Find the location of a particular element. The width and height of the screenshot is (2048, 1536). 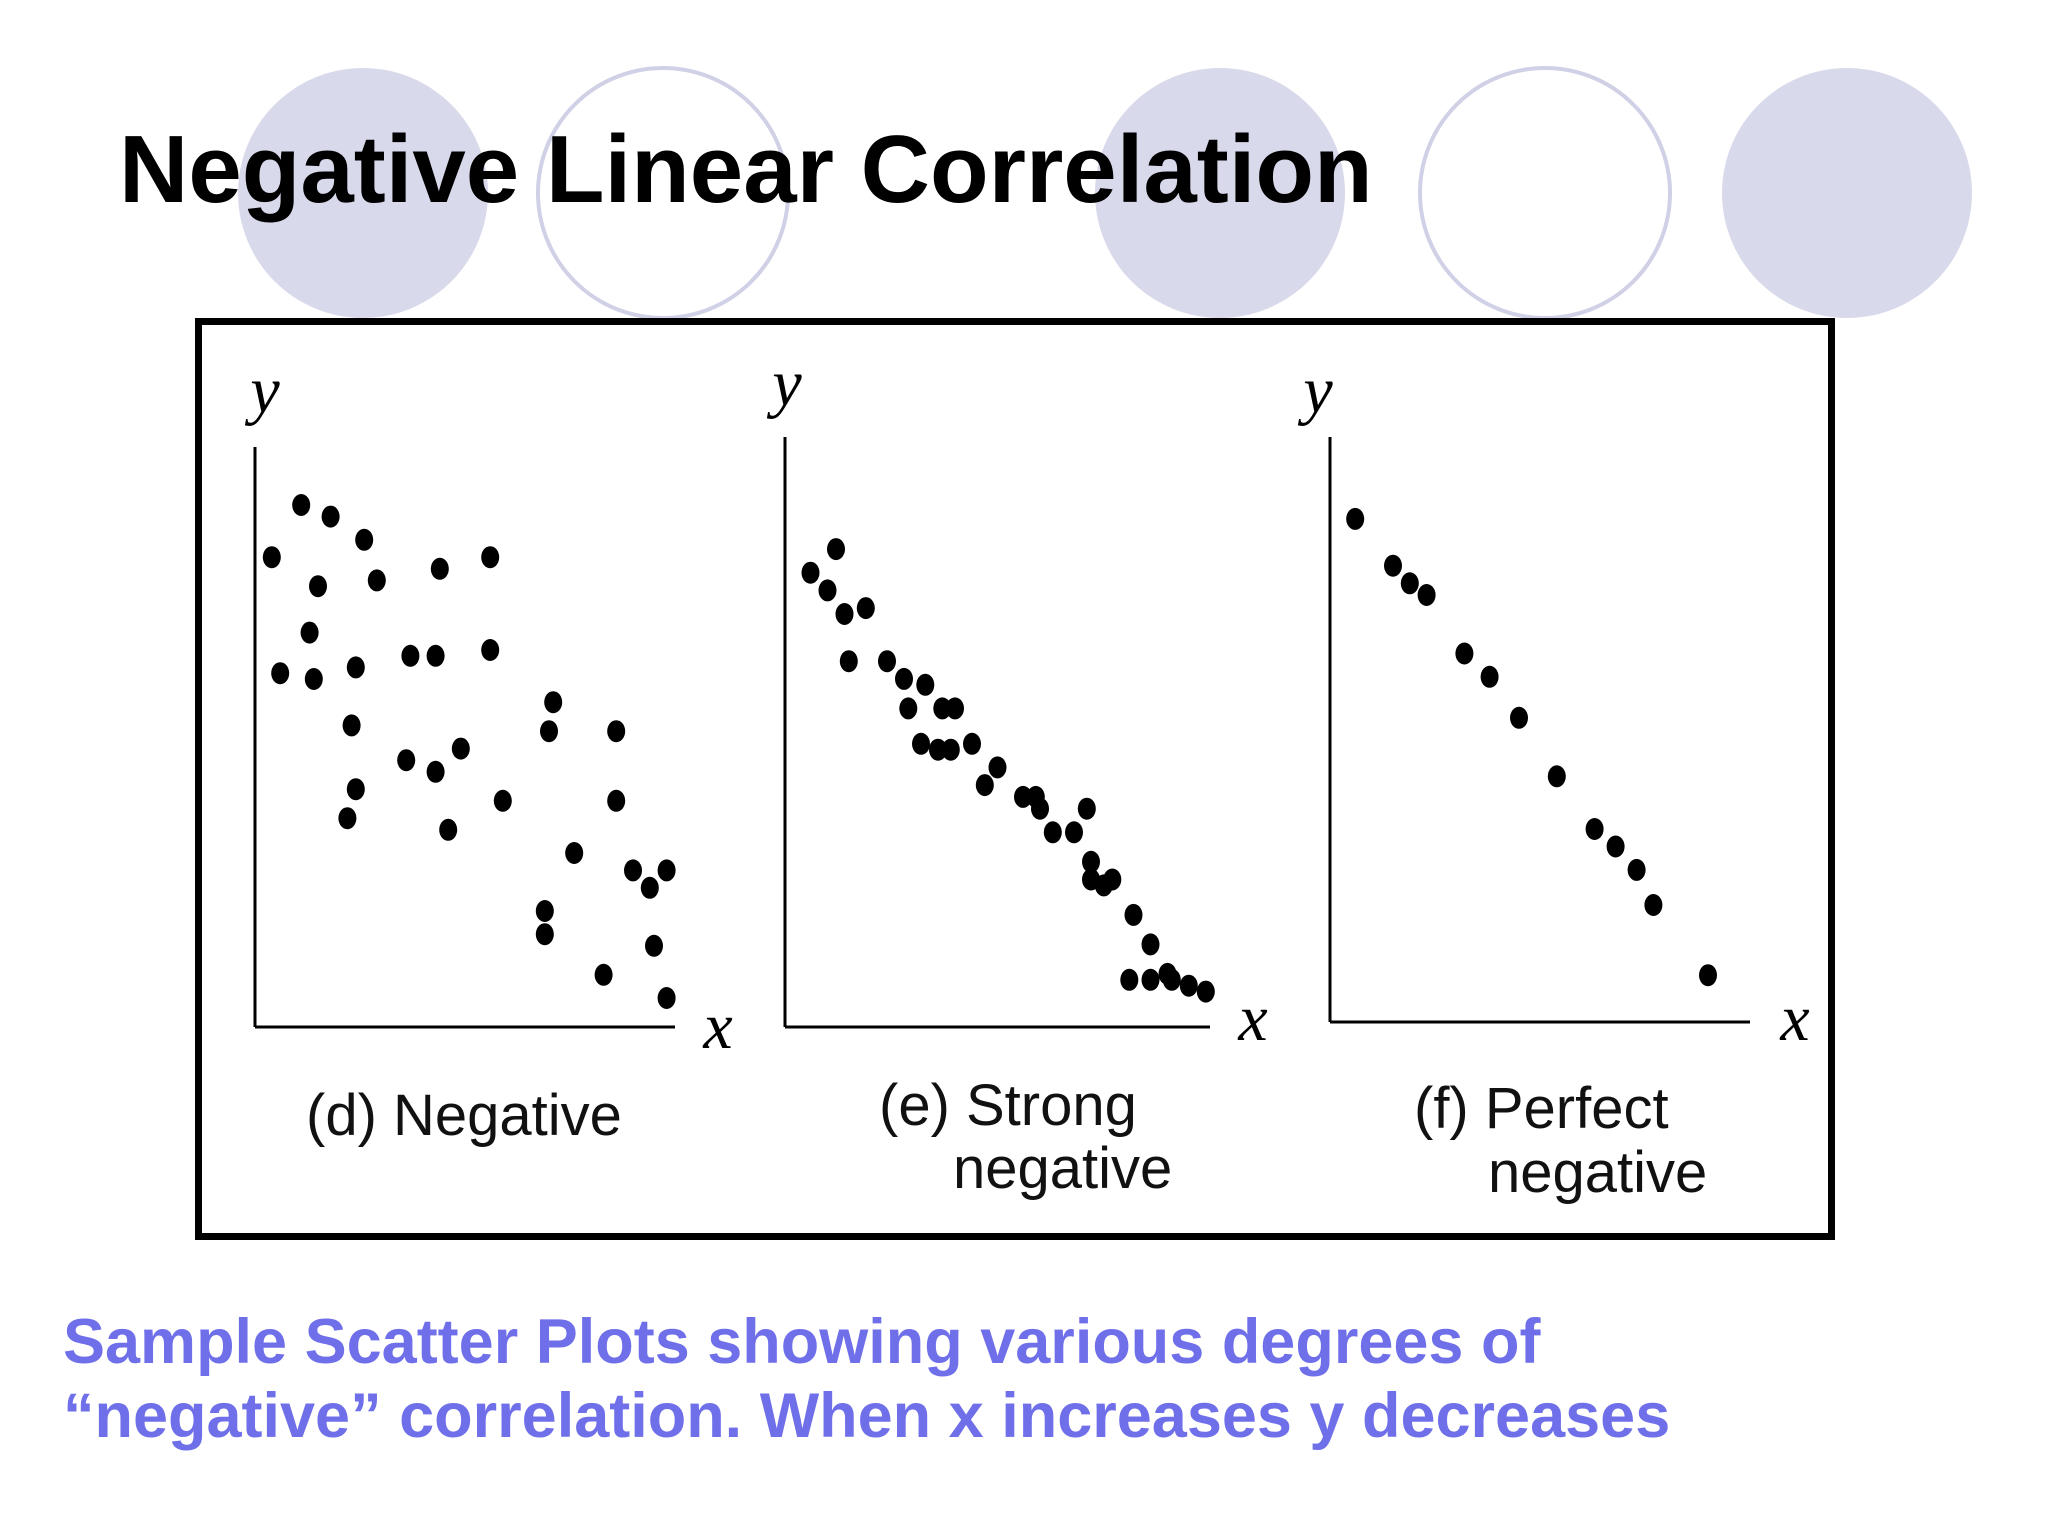

panel-caption-line: (d) Negative is located at coordinates (464, 1115).